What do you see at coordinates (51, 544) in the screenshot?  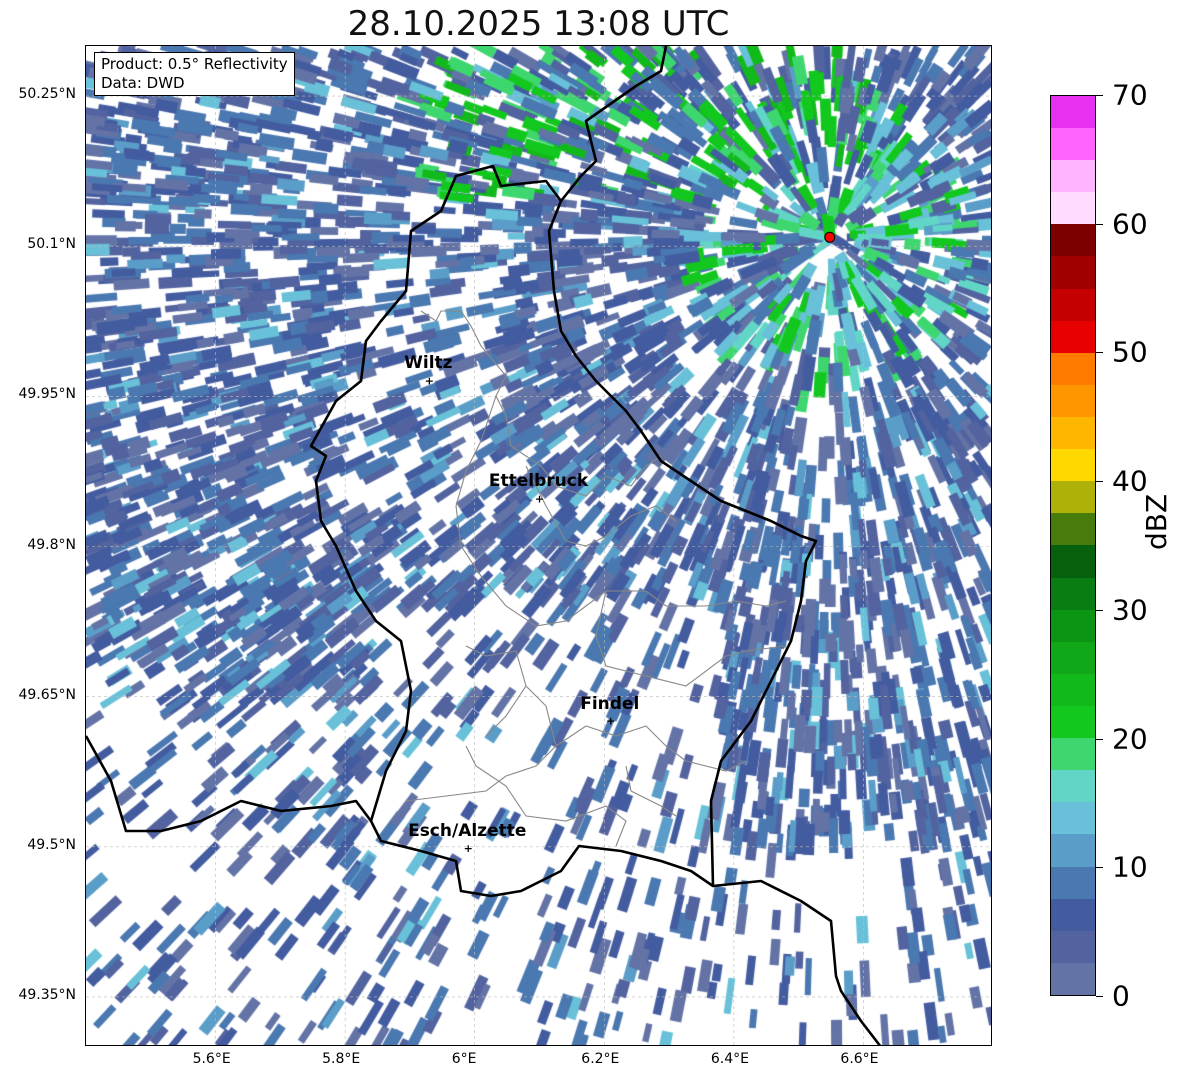 I see `lat-tick-label: 49.8°N` at bounding box center [51, 544].